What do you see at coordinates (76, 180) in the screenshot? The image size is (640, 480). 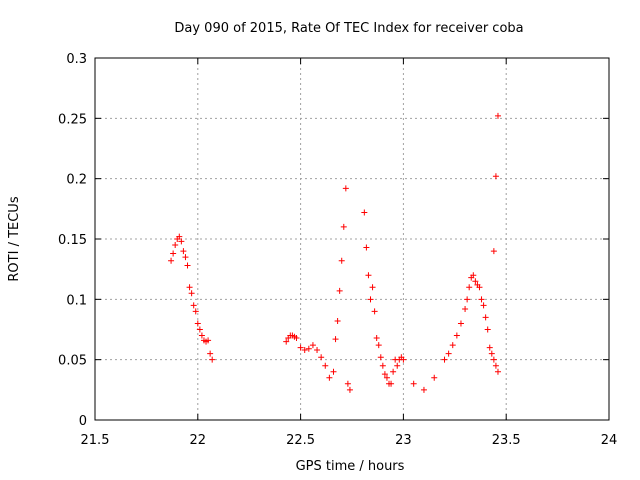 I see `y-tick-label: 0.2` at bounding box center [76, 180].